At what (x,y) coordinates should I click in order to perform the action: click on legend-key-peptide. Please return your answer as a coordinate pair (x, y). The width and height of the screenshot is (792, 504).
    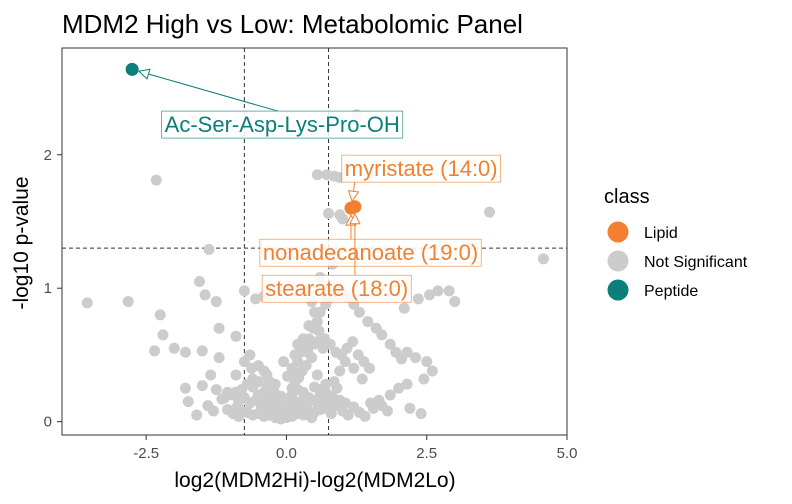
    Looking at the image, I should click on (618, 290).